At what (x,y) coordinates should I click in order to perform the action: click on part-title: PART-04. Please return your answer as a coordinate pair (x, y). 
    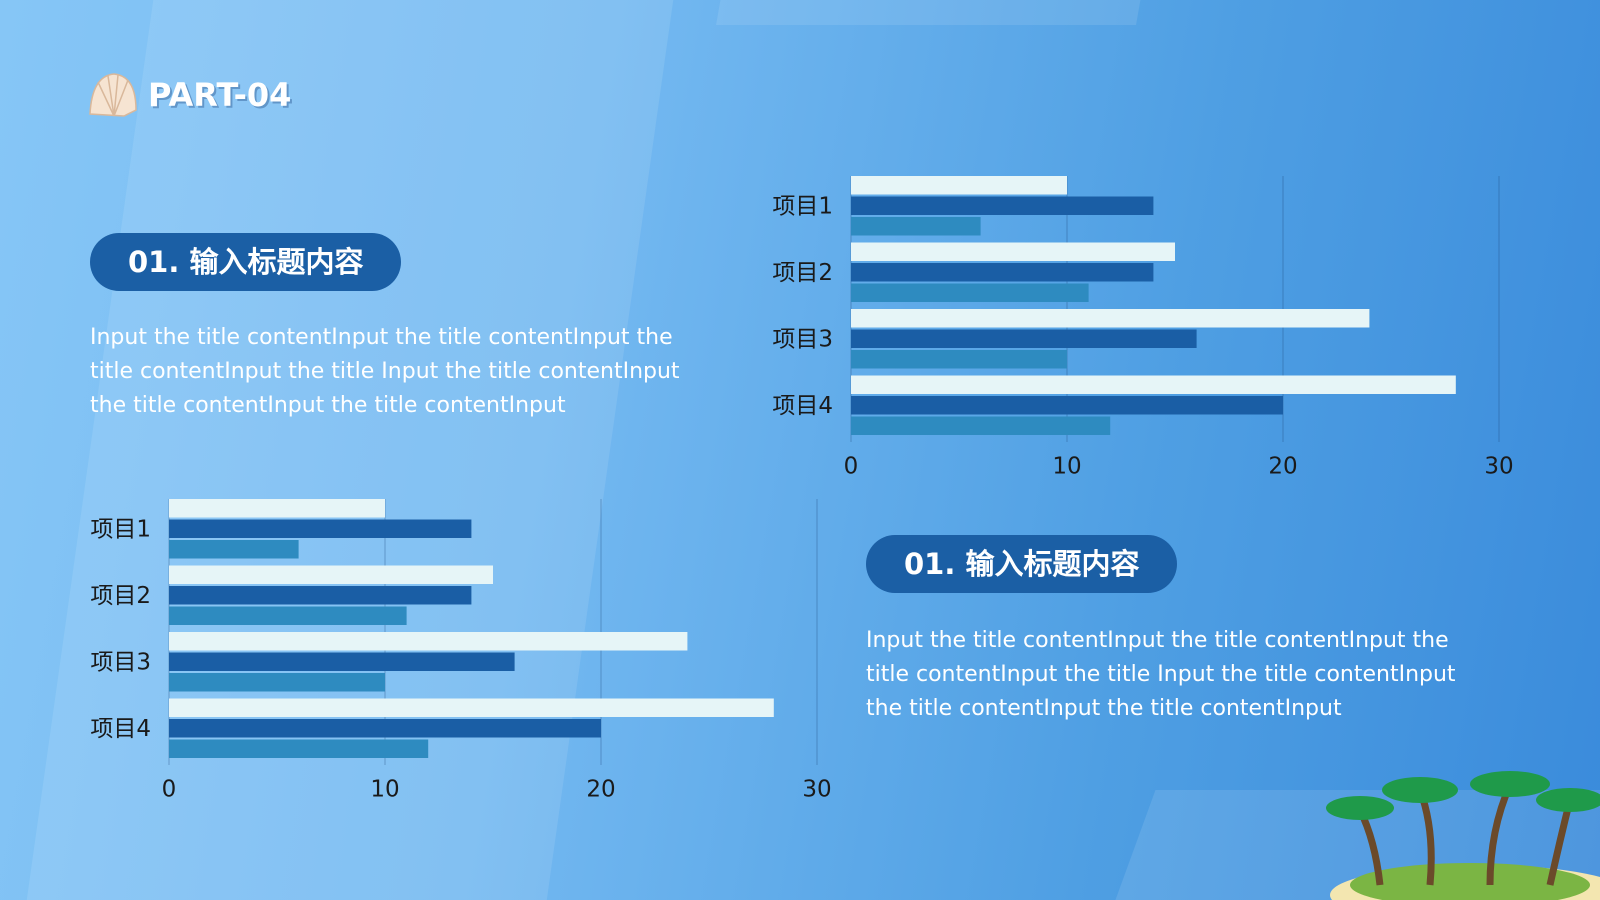
    Looking at the image, I should click on (220, 95).